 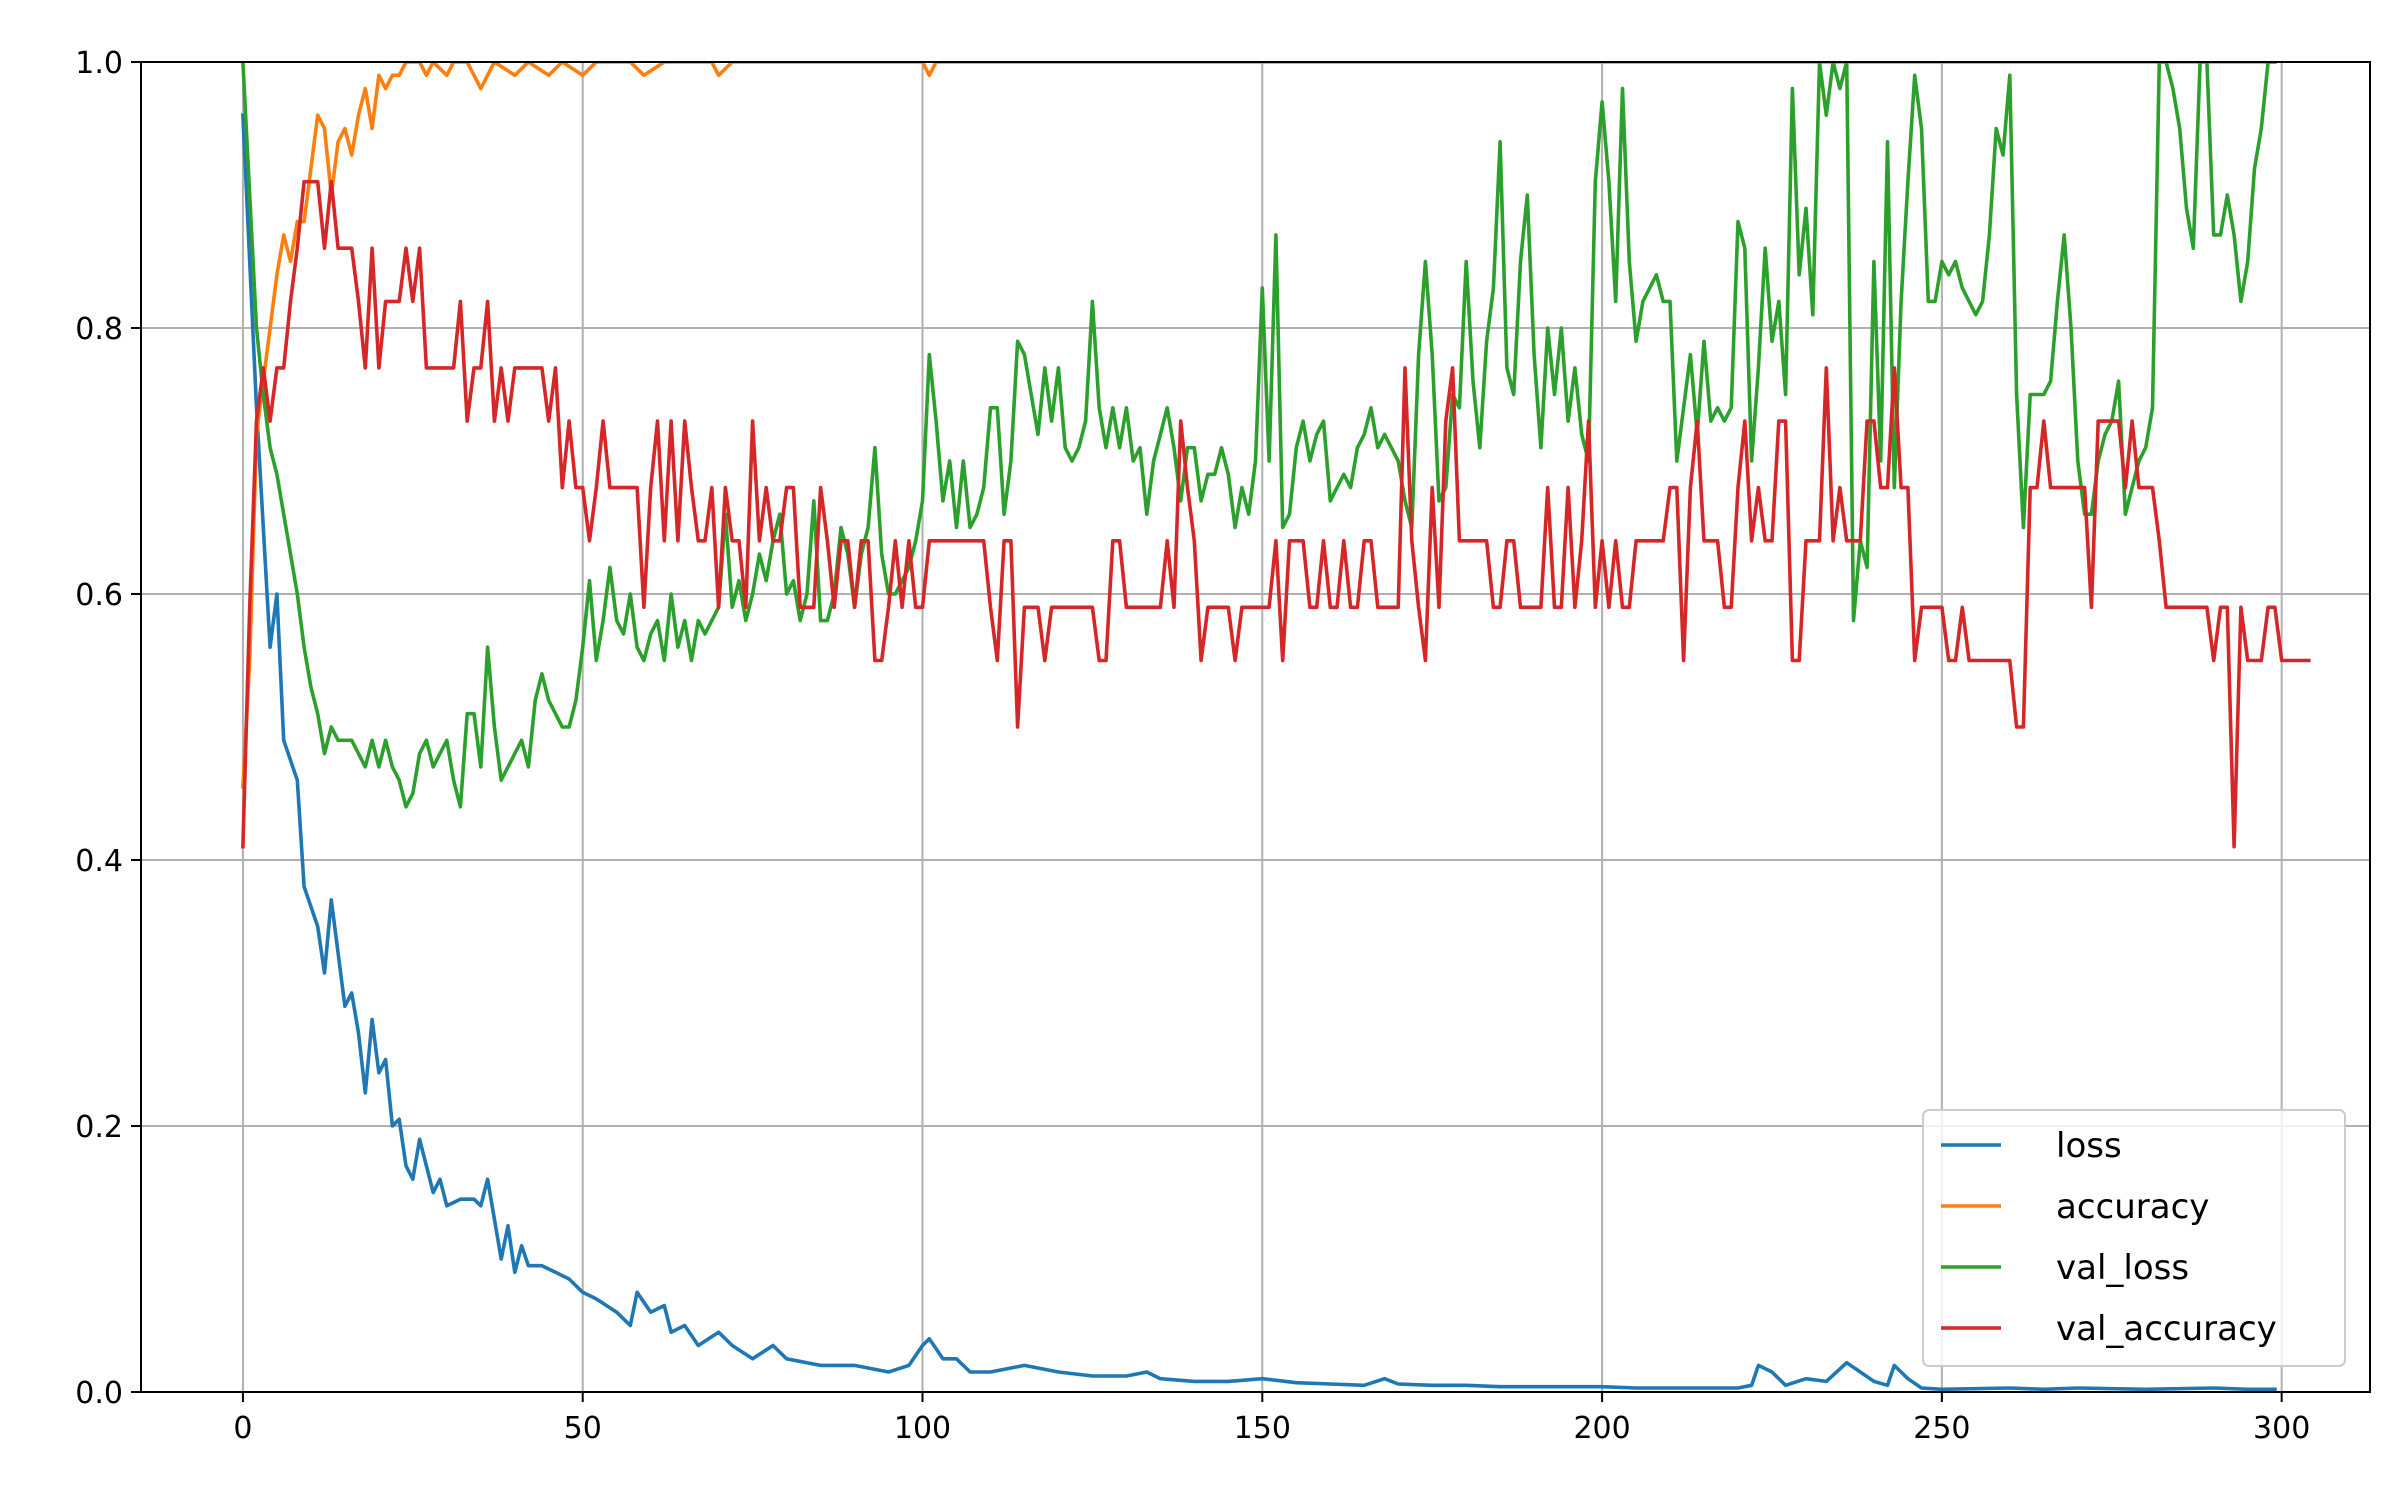 What do you see at coordinates (2132, 1207) in the screenshot?
I see `legend-label: accuracy` at bounding box center [2132, 1207].